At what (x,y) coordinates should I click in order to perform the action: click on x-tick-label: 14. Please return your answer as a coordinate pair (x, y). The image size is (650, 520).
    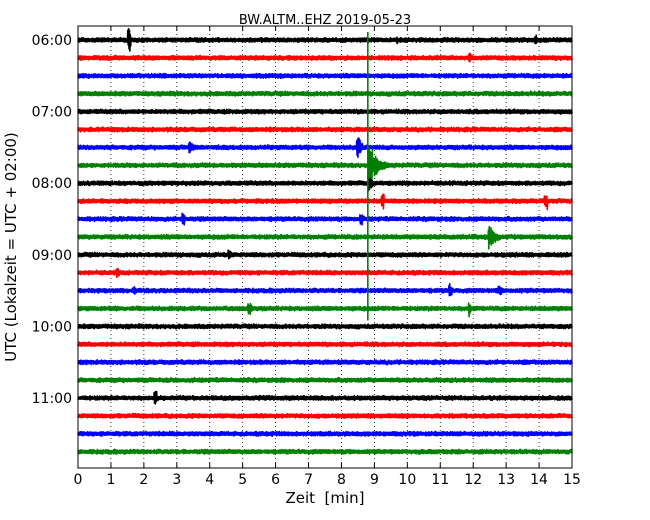
    Looking at the image, I should click on (539, 480).